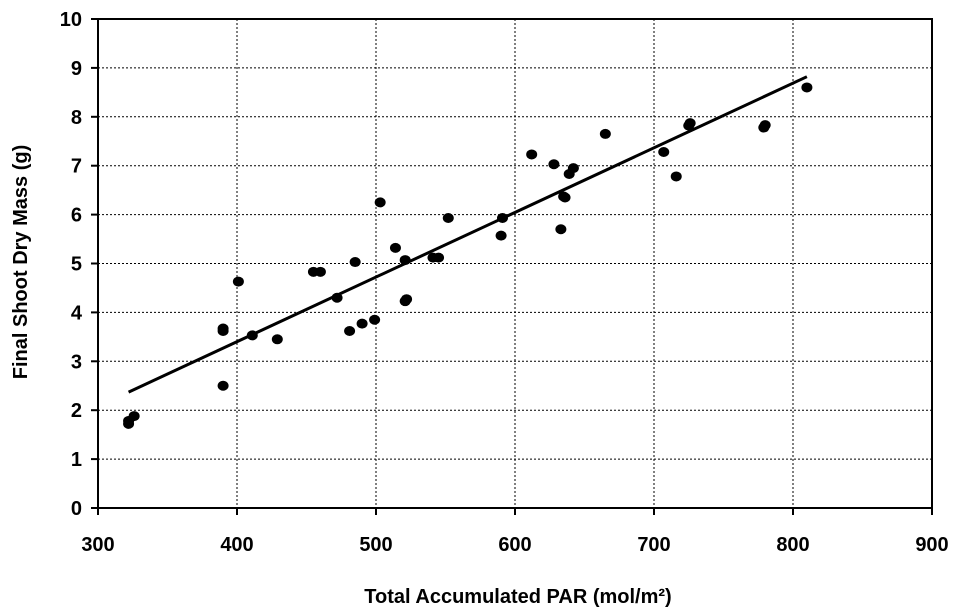 This screenshot has width=955, height=612. I want to click on y-tick-label: 8, so click(76, 118).